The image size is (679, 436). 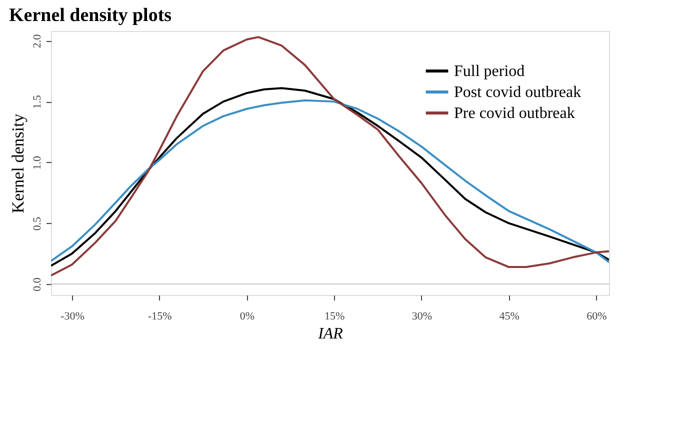 What do you see at coordinates (18, 163) in the screenshot?
I see `y-axis-title: Kernel density` at bounding box center [18, 163].